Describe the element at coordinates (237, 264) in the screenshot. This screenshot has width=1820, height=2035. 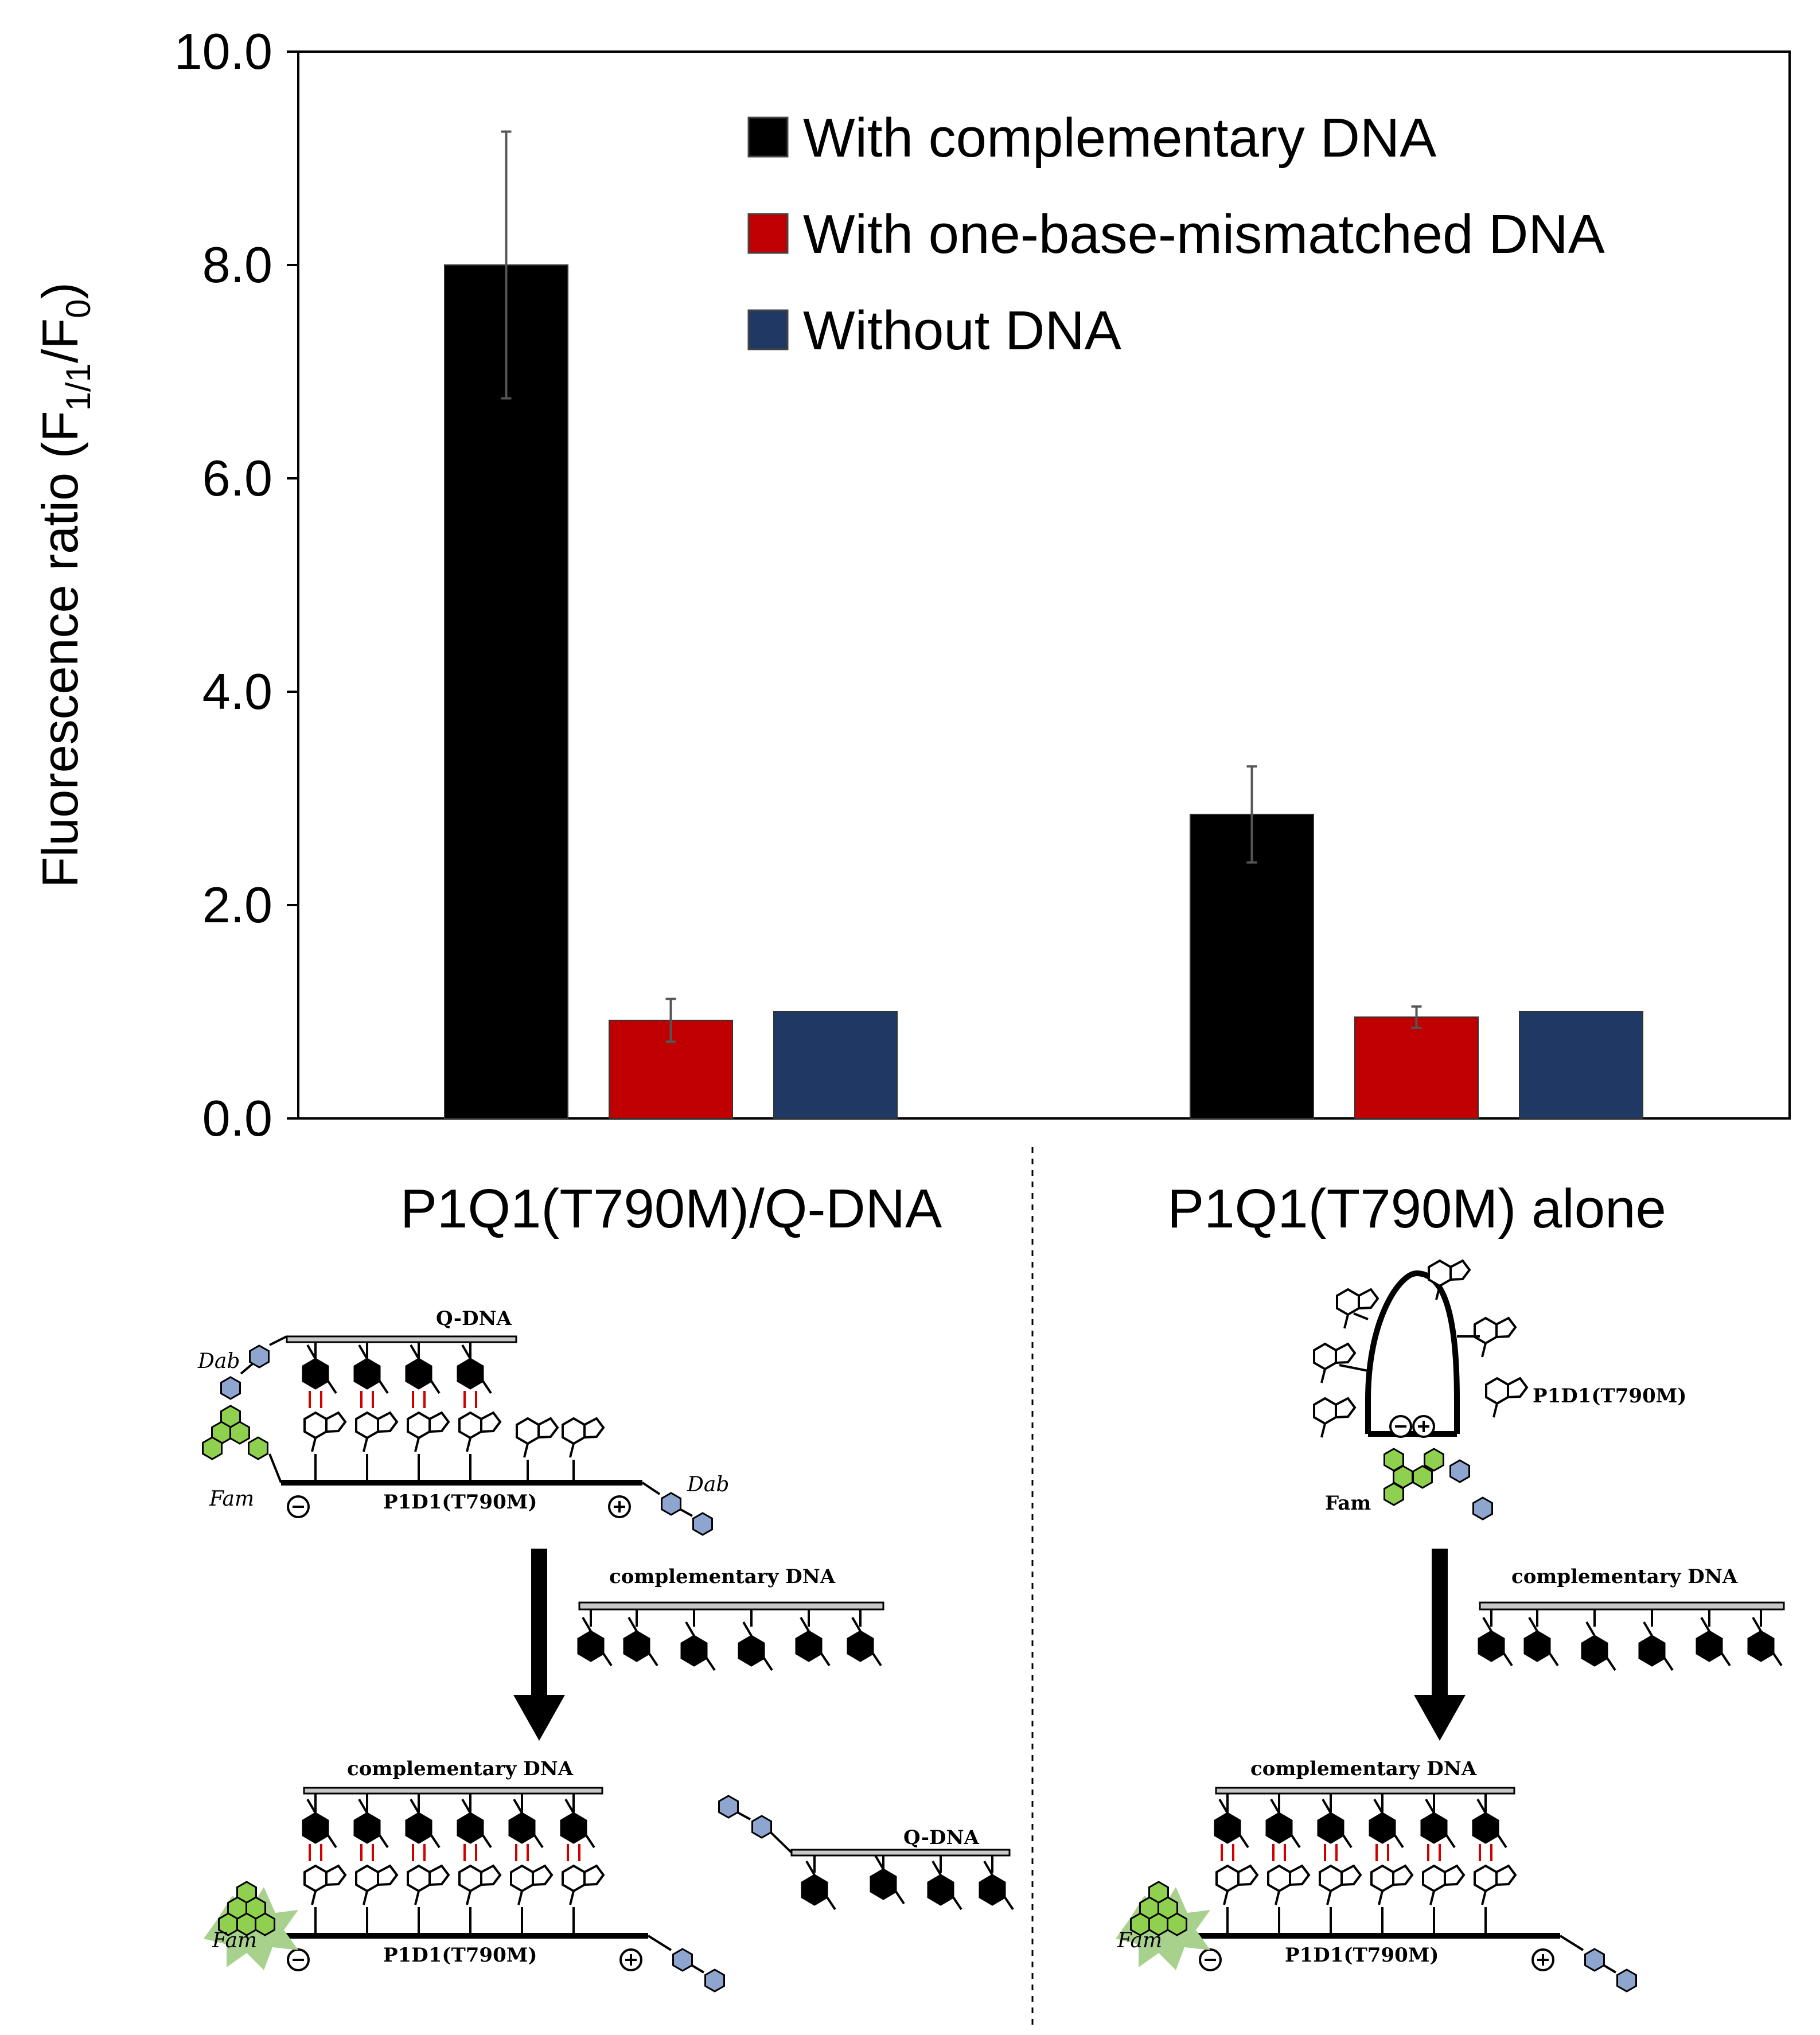
I see `y-tick-label: 8.0` at that location.